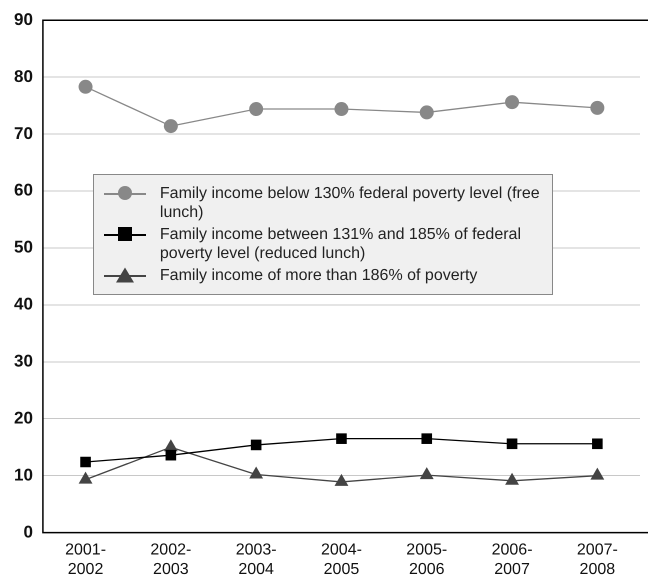  What do you see at coordinates (23, 76) in the screenshot?
I see `y-tick-label: 80` at bounding box center [23, 76].